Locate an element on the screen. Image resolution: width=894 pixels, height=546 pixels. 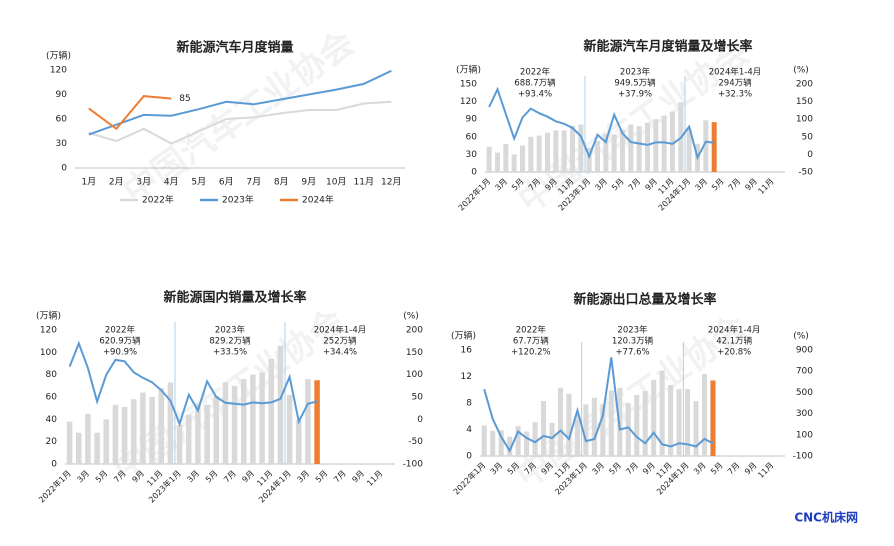
annotation: 294万辆 is located at coordinates (735, 83).